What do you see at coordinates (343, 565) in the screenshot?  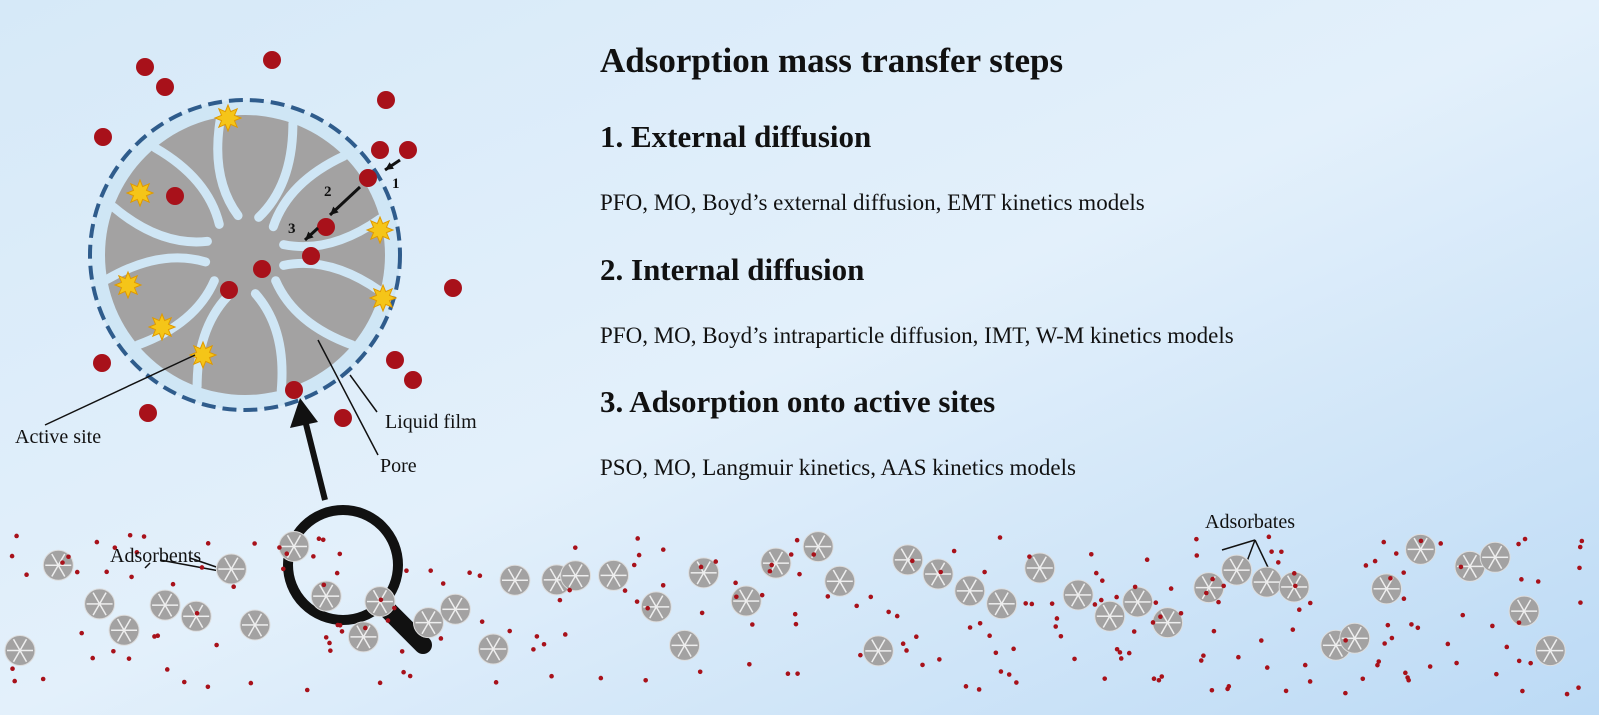 I see `magnifier-lens` at bounding box center [343, 565].